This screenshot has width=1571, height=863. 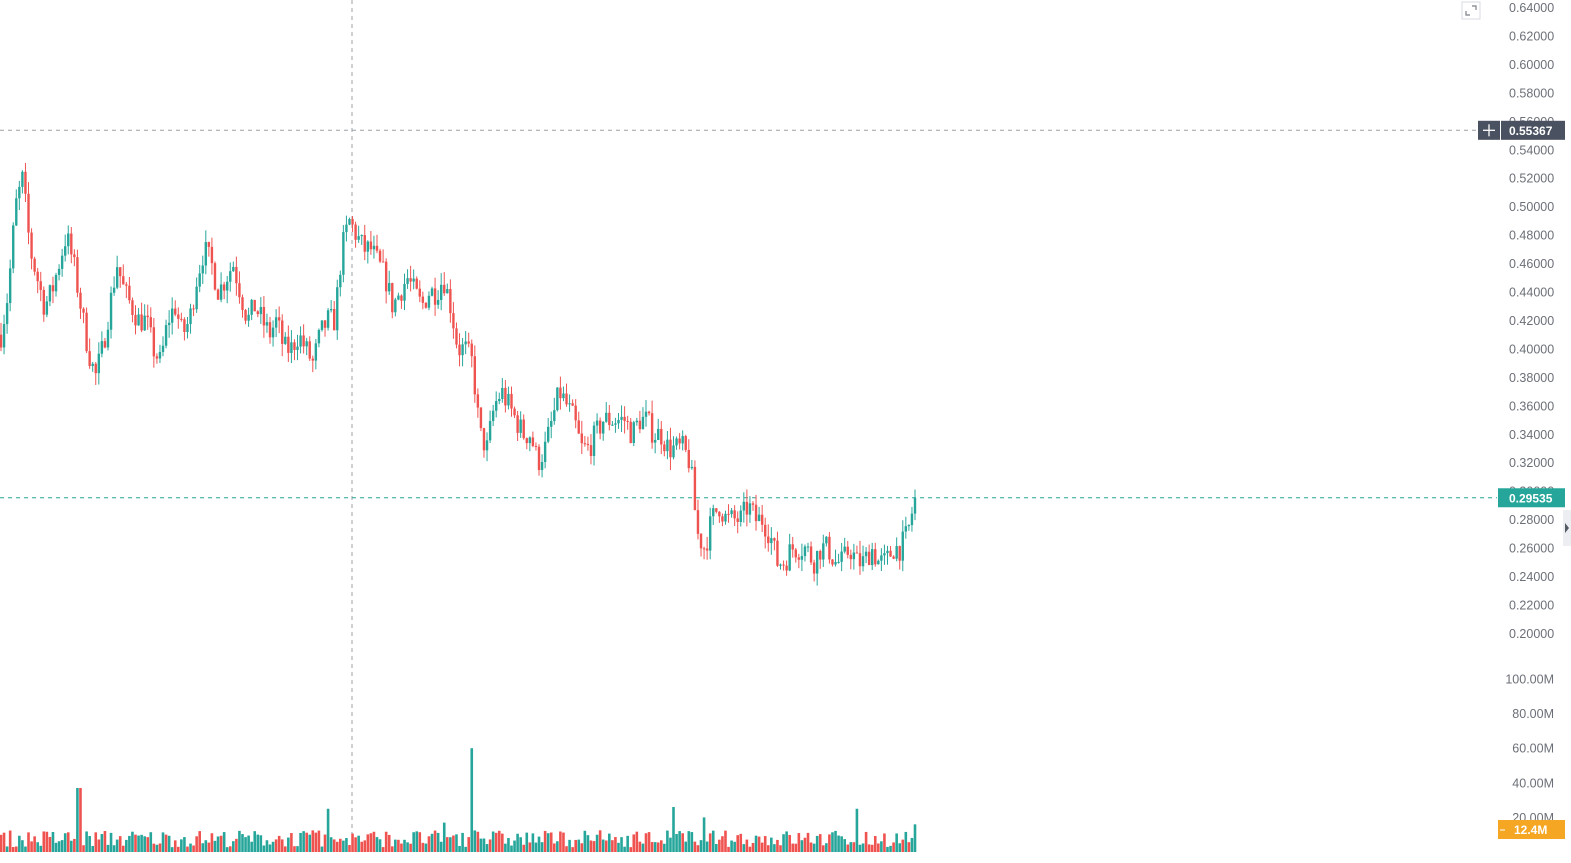 I want to click on price-tick-label: 0.24000, so click(x=1531, y=577).